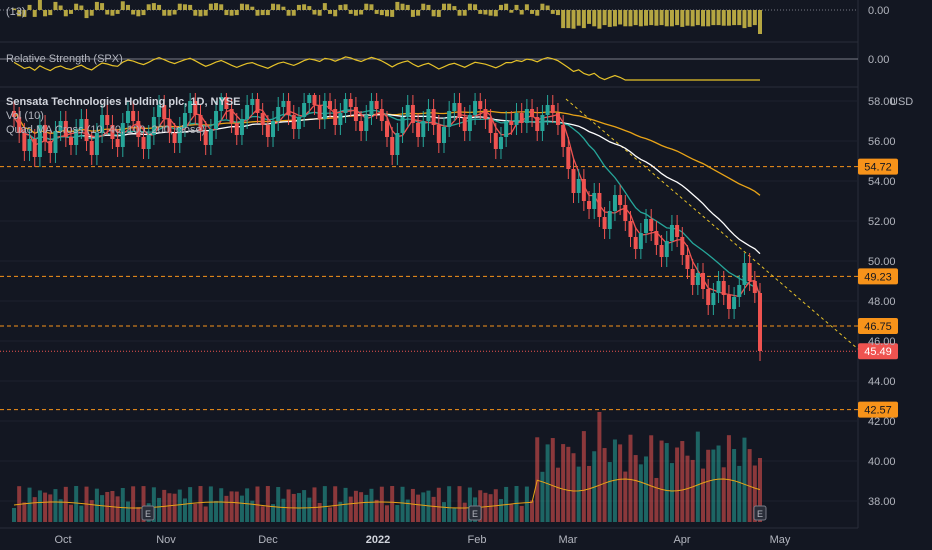 Image resolution: width=932 pixels, height=550 pixels. Describe the element at coordinates (477, 540) in the screenshot. I see `time-tick-label: Feb` at that location.